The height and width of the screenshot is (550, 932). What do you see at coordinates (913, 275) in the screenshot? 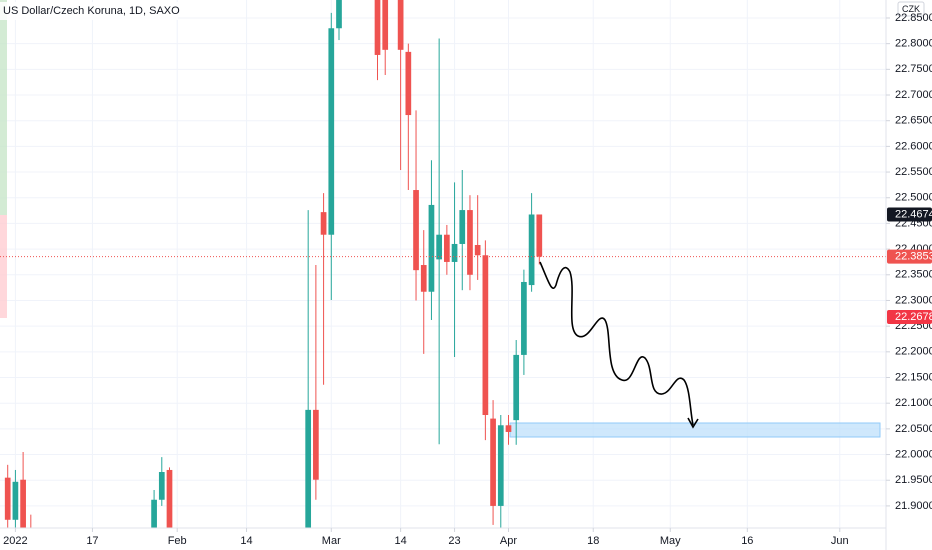
I see `y-tick-label: 22.3500` at bounding box center [913, 275].